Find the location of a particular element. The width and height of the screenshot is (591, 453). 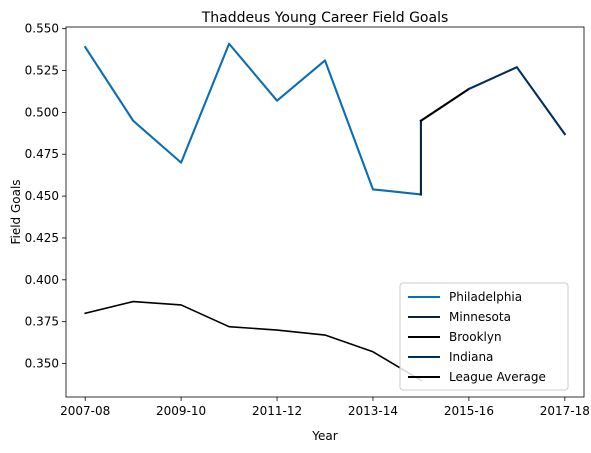

x-tick-label: 2013-14 is located at coordinates (373, 411).